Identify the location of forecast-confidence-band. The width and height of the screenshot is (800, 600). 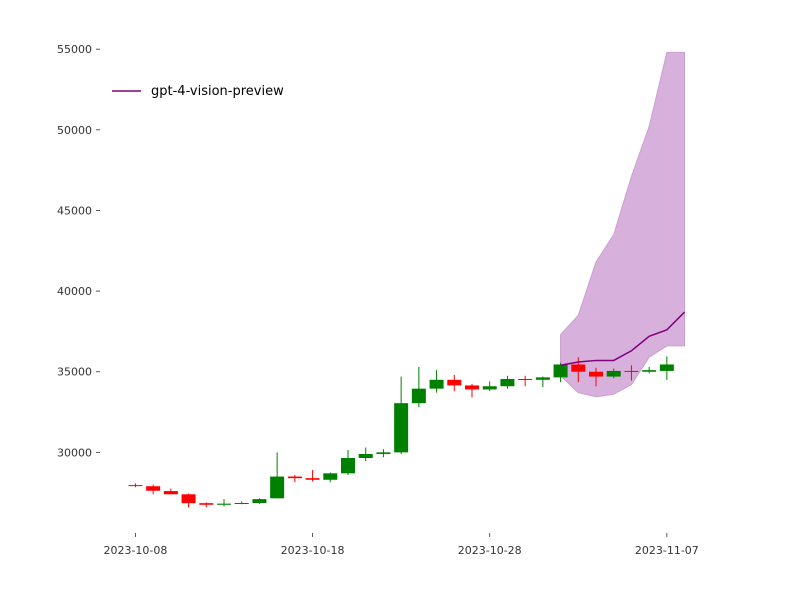
(623, 224).